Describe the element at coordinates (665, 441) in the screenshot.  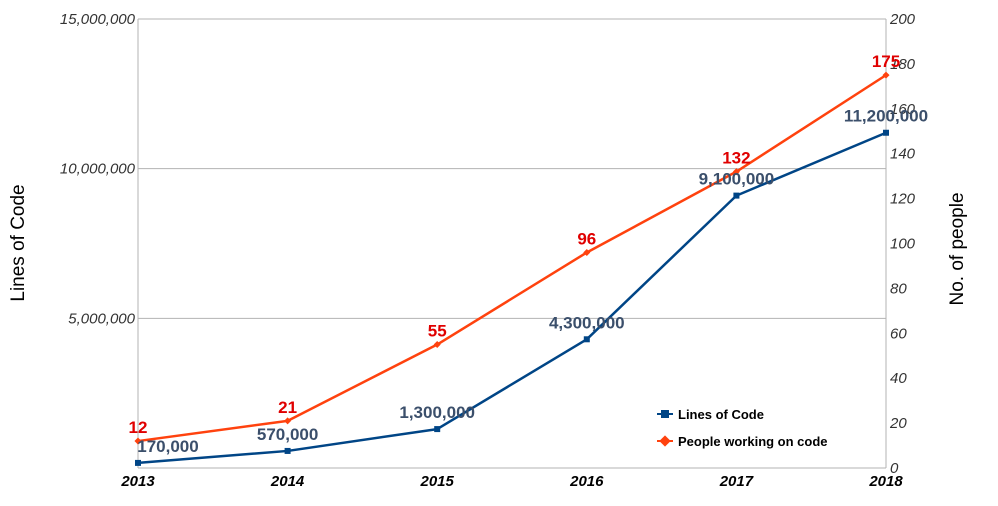
I see `legend-marker-people` at that location.